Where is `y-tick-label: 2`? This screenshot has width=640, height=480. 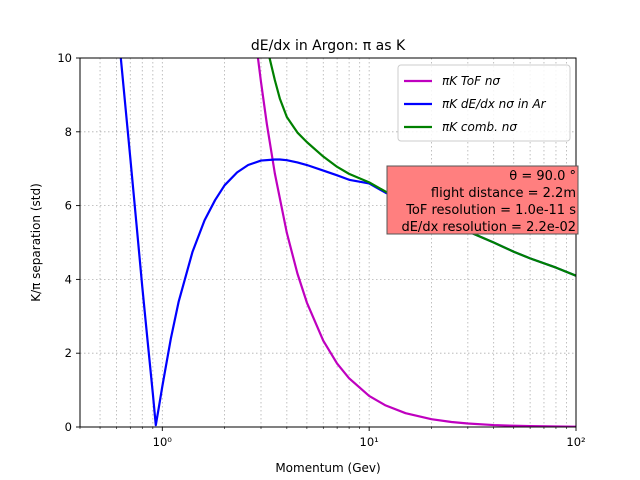
y-tick-label: 2 is located at coordinates (68, 353).